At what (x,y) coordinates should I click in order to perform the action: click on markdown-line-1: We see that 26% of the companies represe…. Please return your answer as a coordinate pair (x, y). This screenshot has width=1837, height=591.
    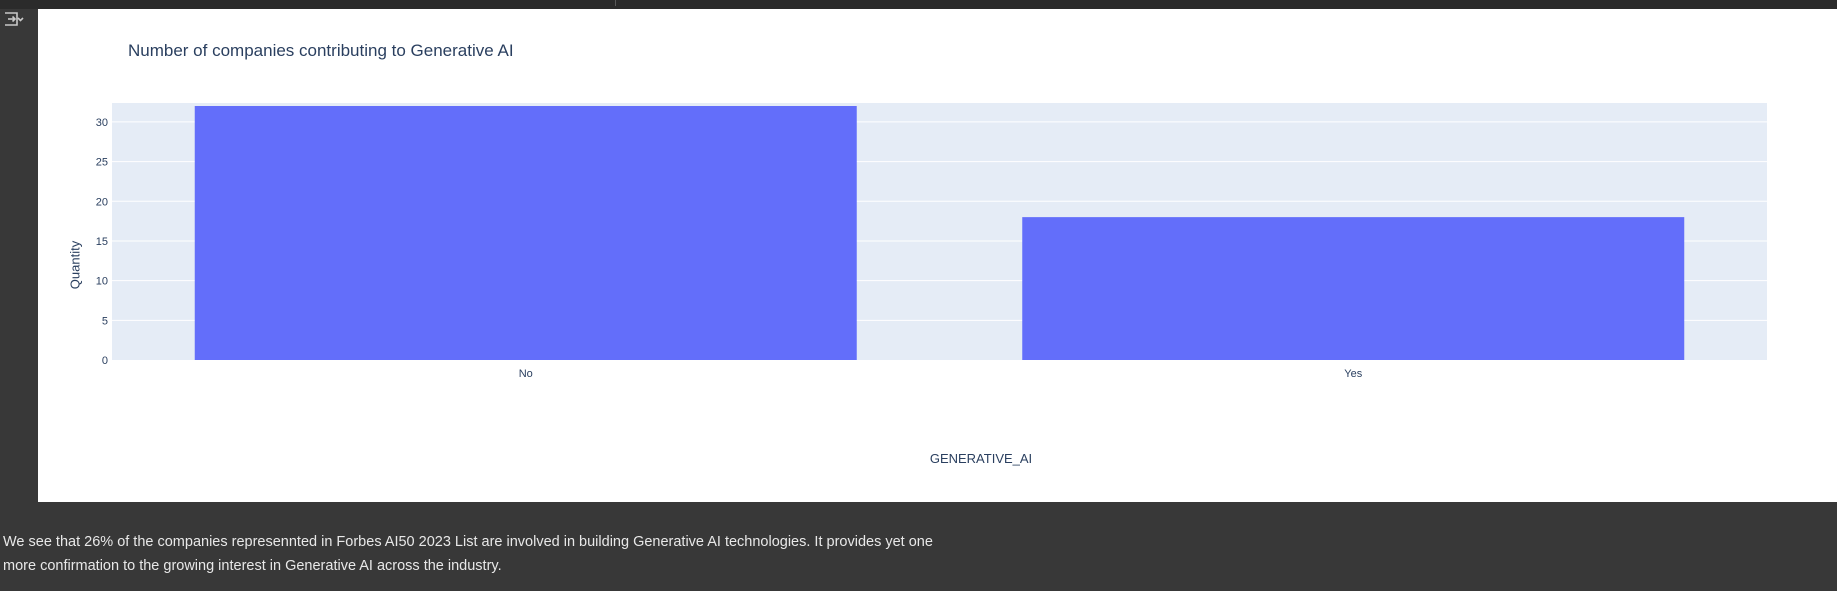
    Looking at the image, I should click on (468, 542).